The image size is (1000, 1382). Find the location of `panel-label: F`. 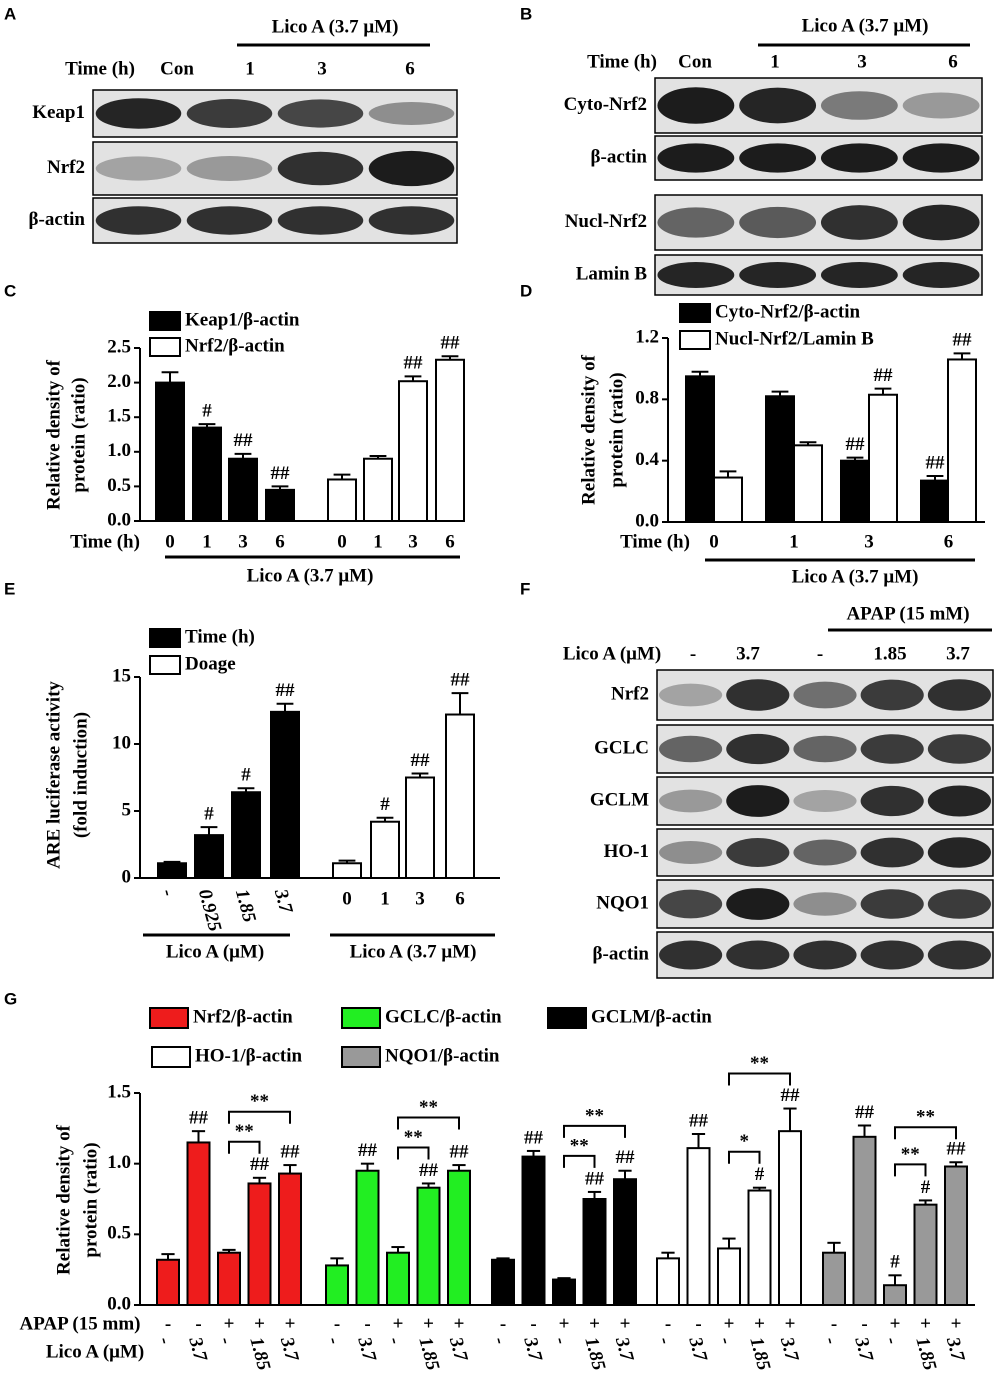

panel-label: F is located at coordinates (525, 588).